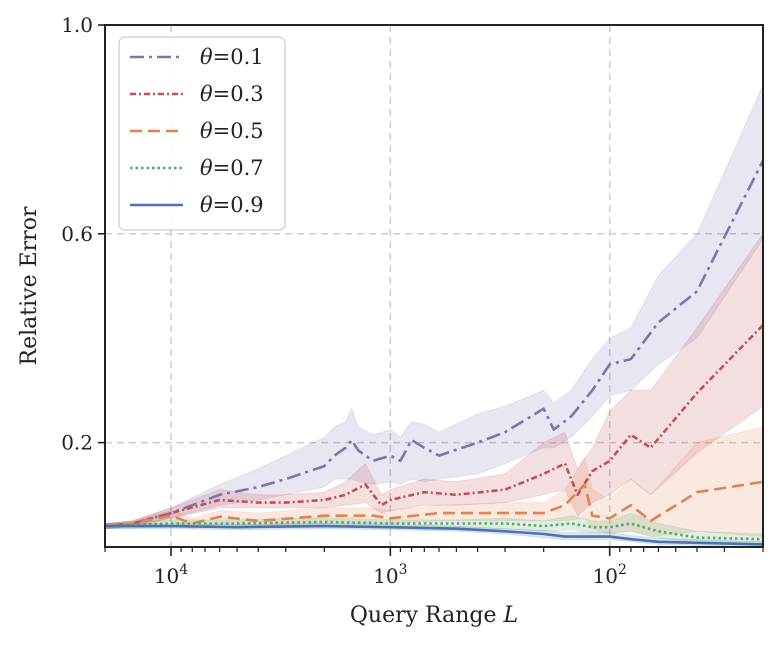 The width and height of the screenshot is (780, 648). I want to click on legend-label: θ=0.3, so click(232, 94).